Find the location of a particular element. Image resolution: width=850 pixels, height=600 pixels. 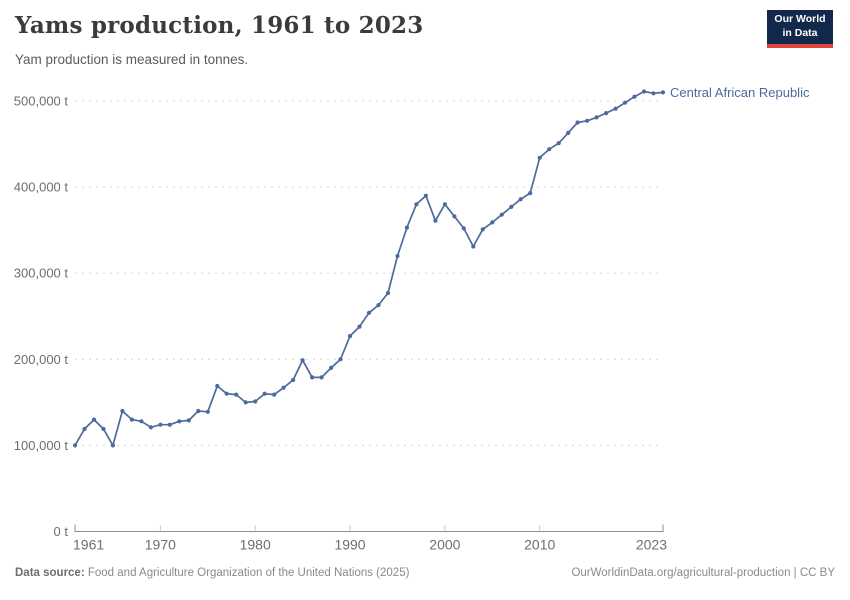

y-axis-label: 300,000 t is located at coordinates (41, 273).